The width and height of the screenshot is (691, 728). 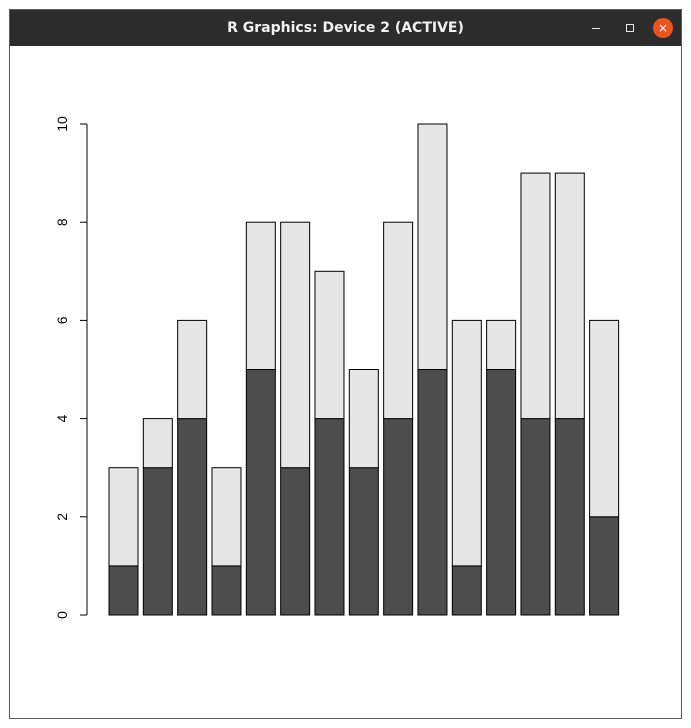 I want to click on y-tick-label: 10, so click(x=62, y=124).